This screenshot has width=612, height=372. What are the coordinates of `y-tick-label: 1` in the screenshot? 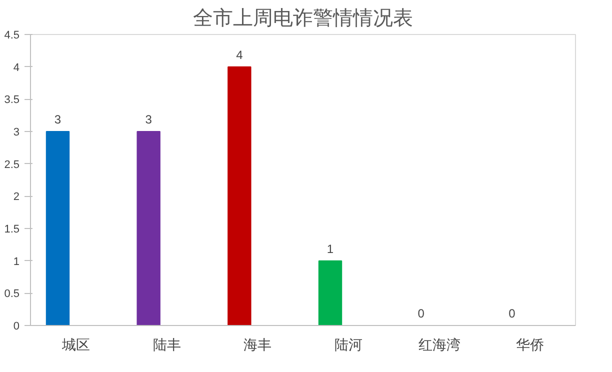 It's located at (16, 262).